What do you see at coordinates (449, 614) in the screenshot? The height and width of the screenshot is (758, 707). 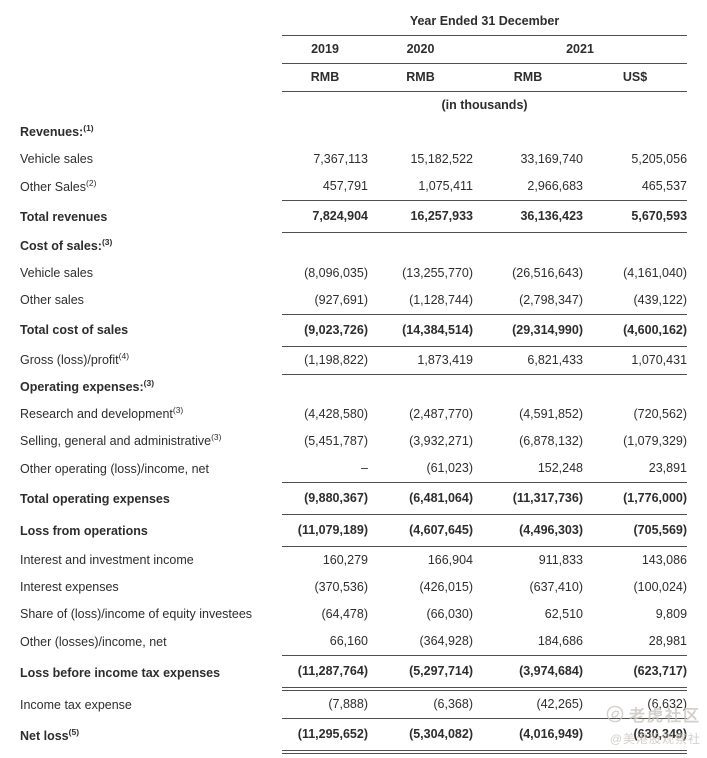 I see `cell-value: (66,030)` at bounding box center [449, 614].